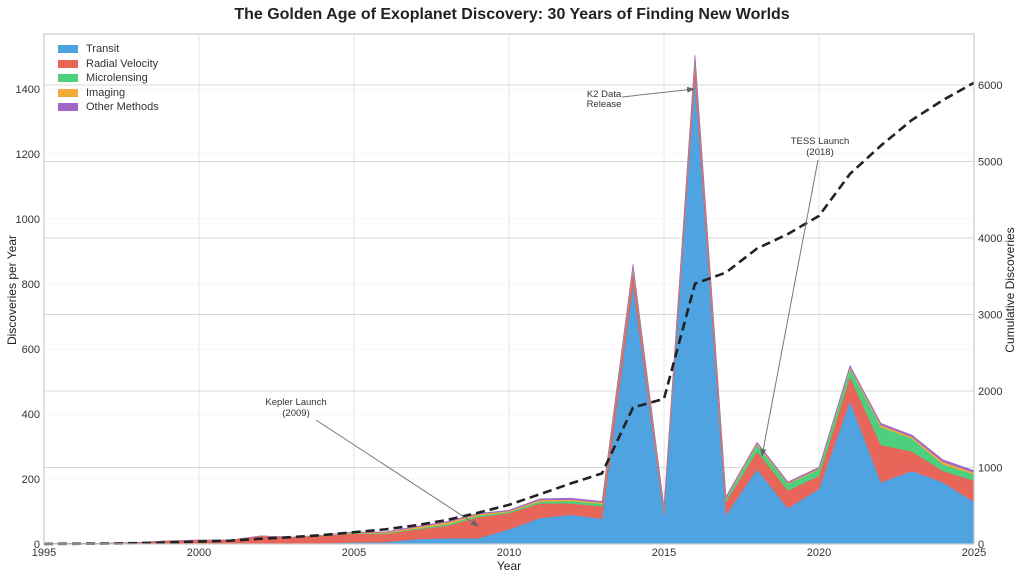 Image resolution: width=1024 pixels, height=580 pixels. Describe the element at coordinates (31, 480) in the screenshot. I see `y-tick-label: 200` at that location.